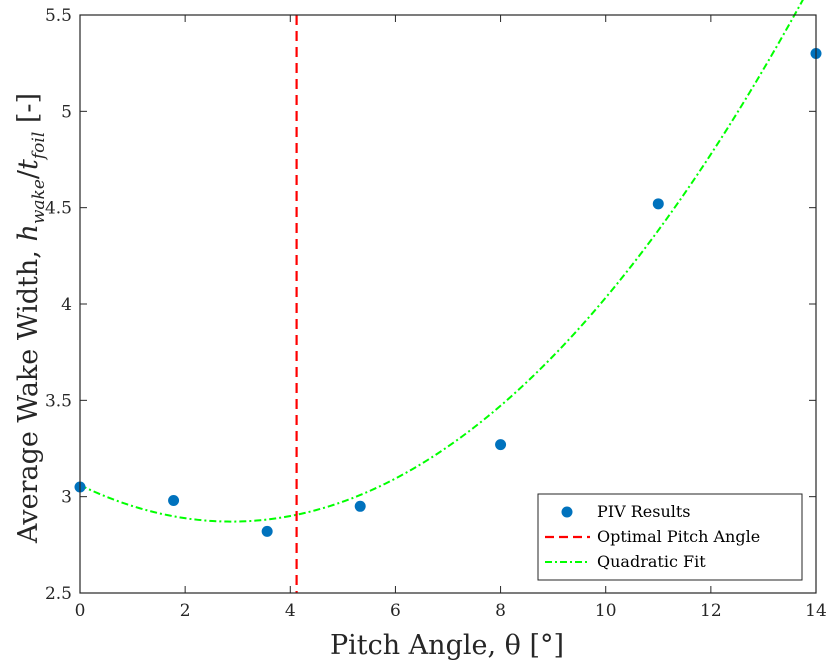 The image size is (830, 668). What do you see at coordinates (28, 232) in the screenshot?
I see `y-axis-title-h: h` at bounding box center [28, 232].